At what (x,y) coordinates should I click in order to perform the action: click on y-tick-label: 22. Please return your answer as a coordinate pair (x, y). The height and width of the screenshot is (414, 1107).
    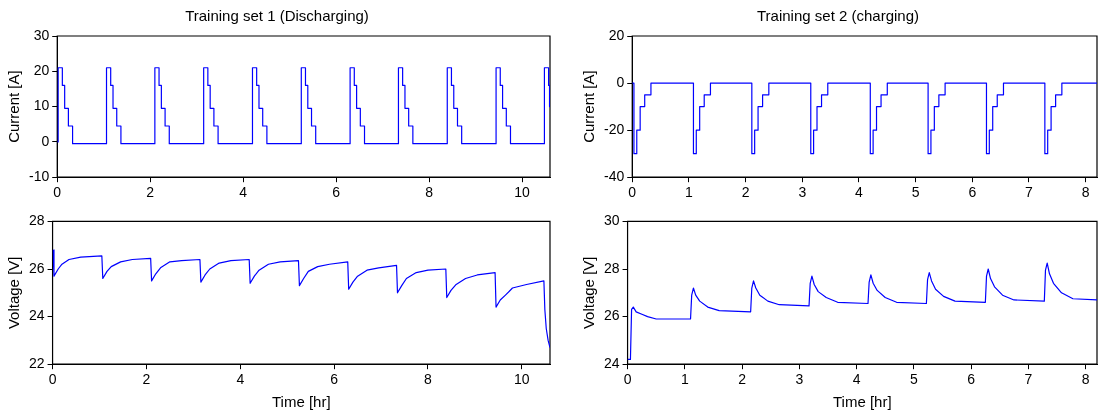
    Looking at the image, I should click on (36, 363).